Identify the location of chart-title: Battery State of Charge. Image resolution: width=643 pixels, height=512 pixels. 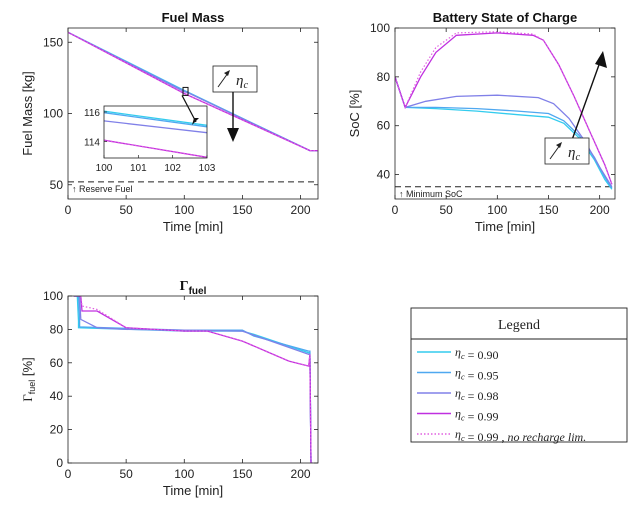
(505, 17).